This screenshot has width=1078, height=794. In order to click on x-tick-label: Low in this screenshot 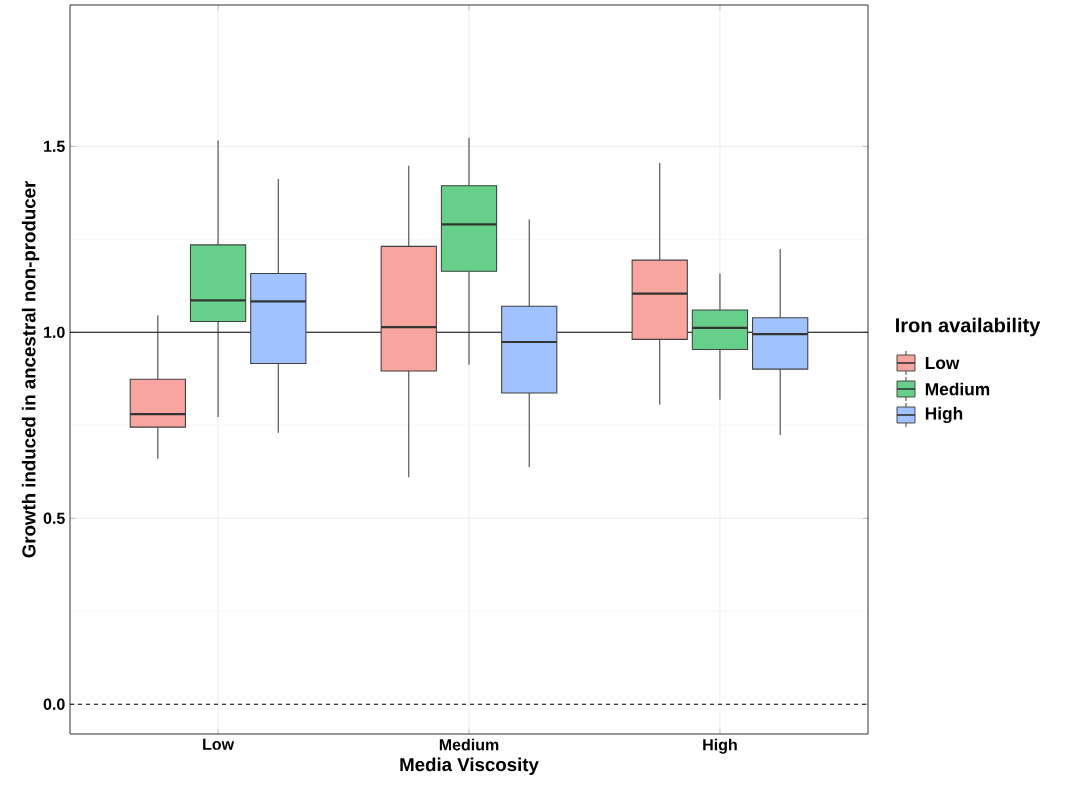, I will do `click(219, 744)`.